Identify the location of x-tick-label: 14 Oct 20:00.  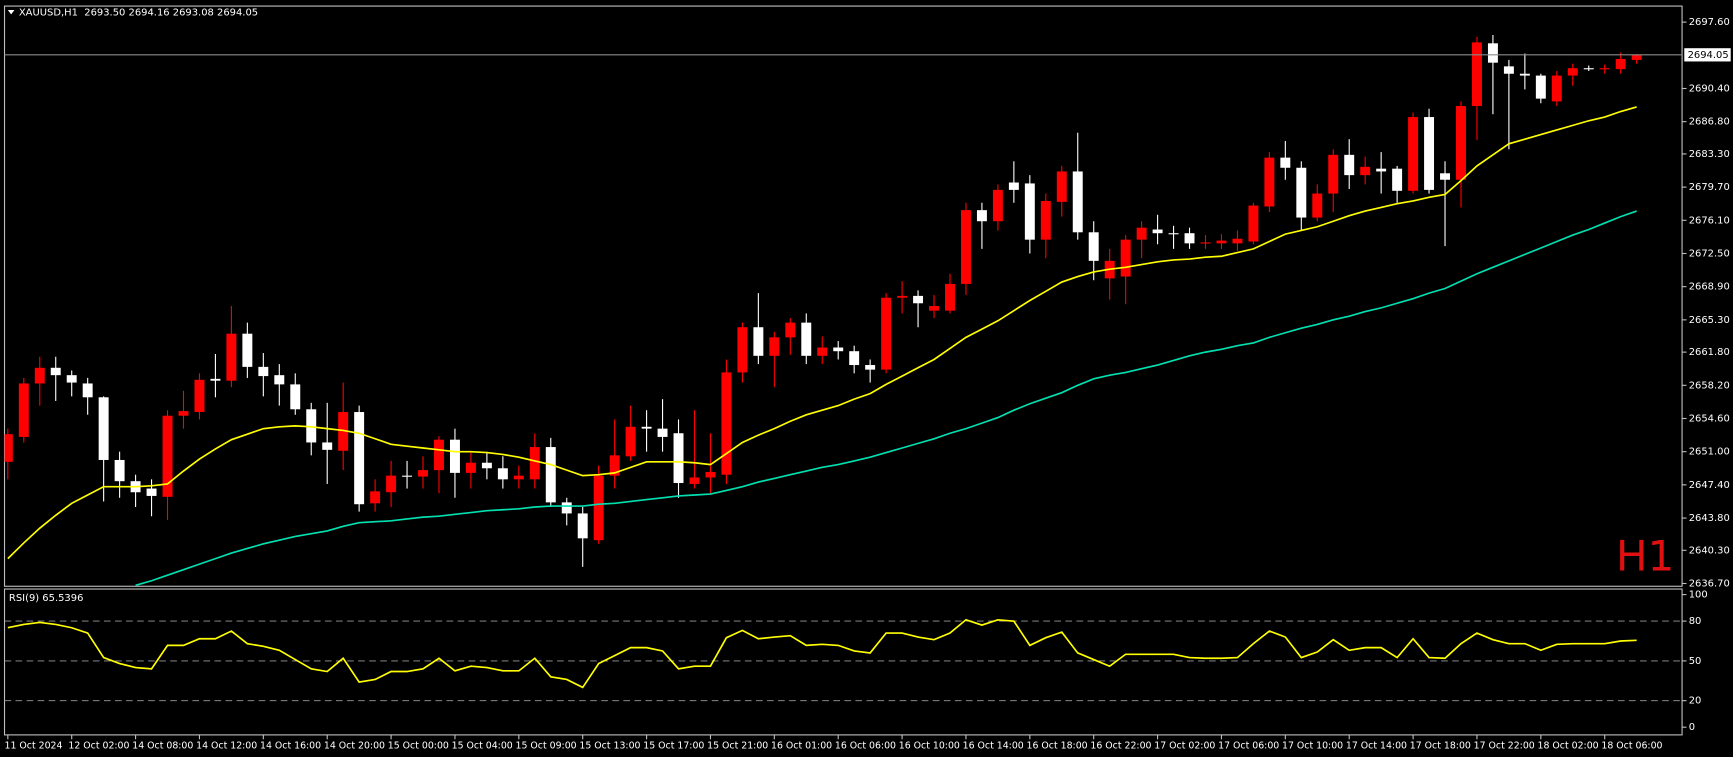
(354, 745).